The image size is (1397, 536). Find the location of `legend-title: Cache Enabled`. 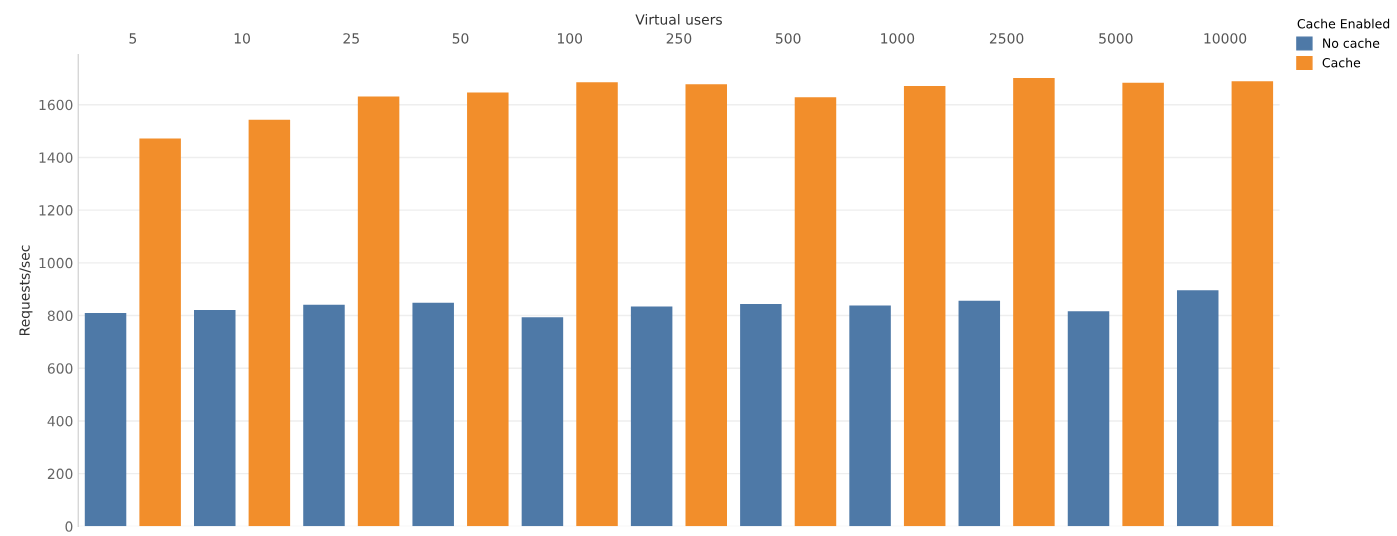

legend-title: Cache Enabled is located at coordinates (1343, 23).